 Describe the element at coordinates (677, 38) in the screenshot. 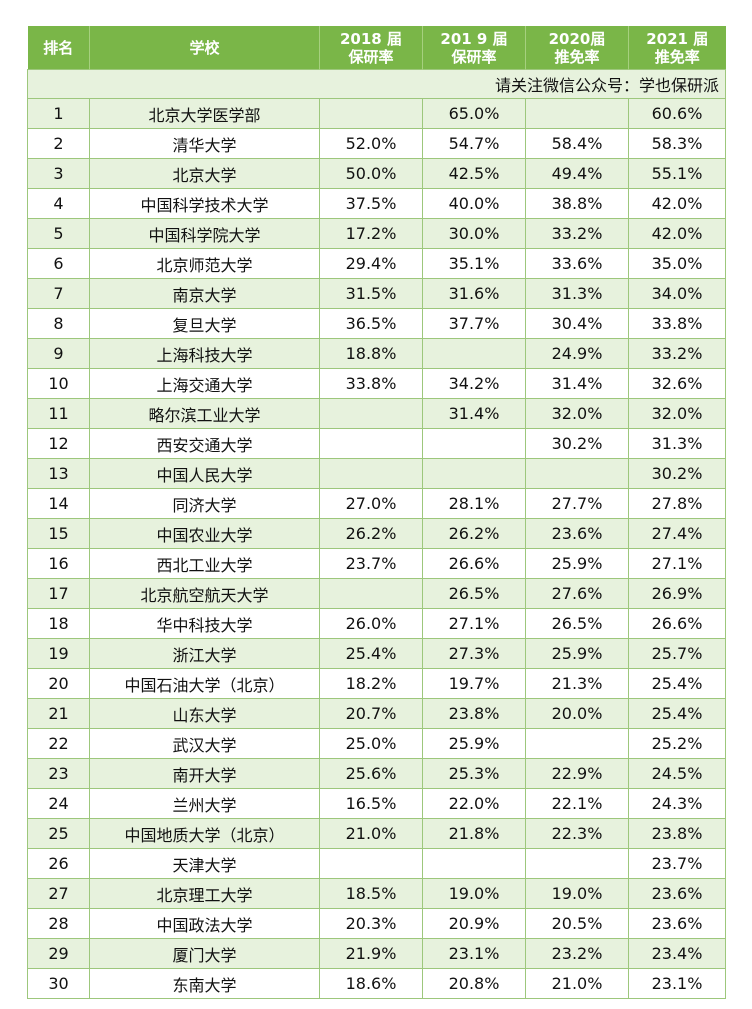

I see `header-2021-year: 2021 届` at that location.